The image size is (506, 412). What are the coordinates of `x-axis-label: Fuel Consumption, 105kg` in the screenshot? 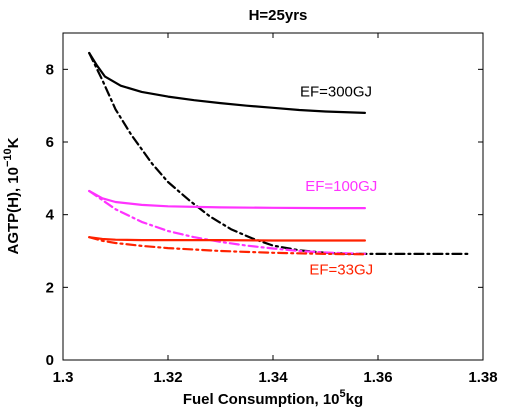 It's located at (273, 398).